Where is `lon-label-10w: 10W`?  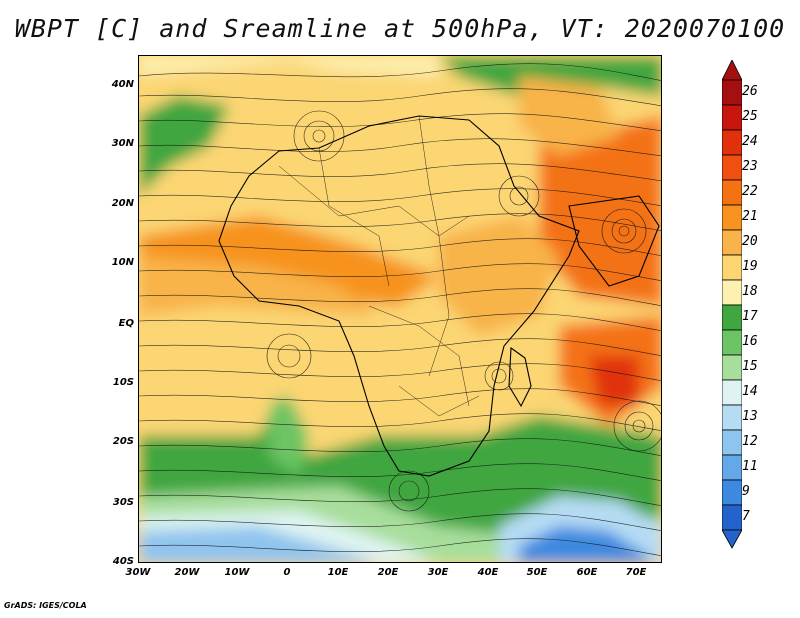
lon-label-10w: 10W is located at coordinates (237, 572).